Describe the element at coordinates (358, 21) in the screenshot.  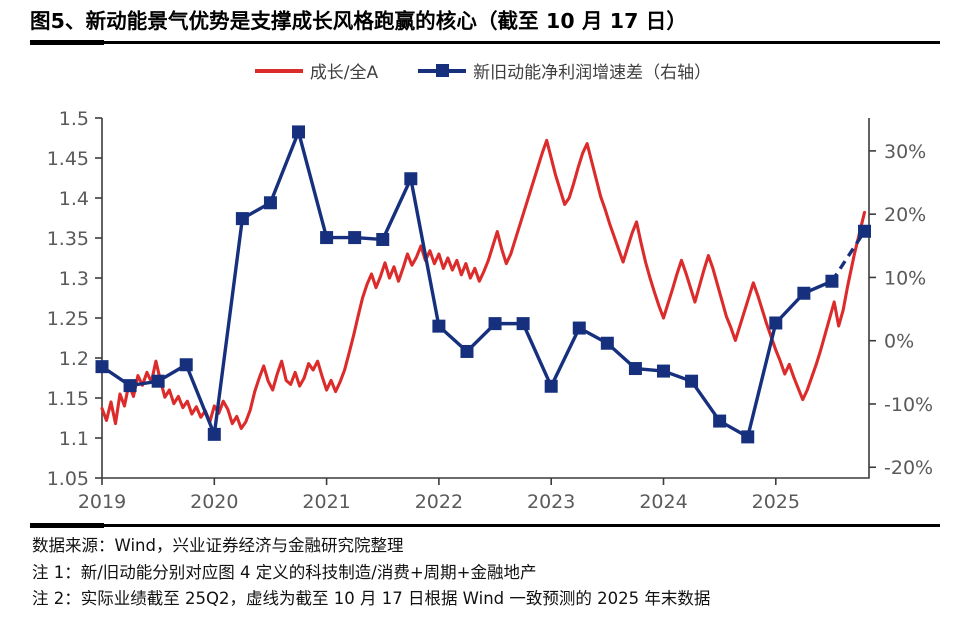
I see `page-title: 图5、新动能景气优势是支撑成长风格跑赢的核心（截至 10 月 17 日）` at that location.